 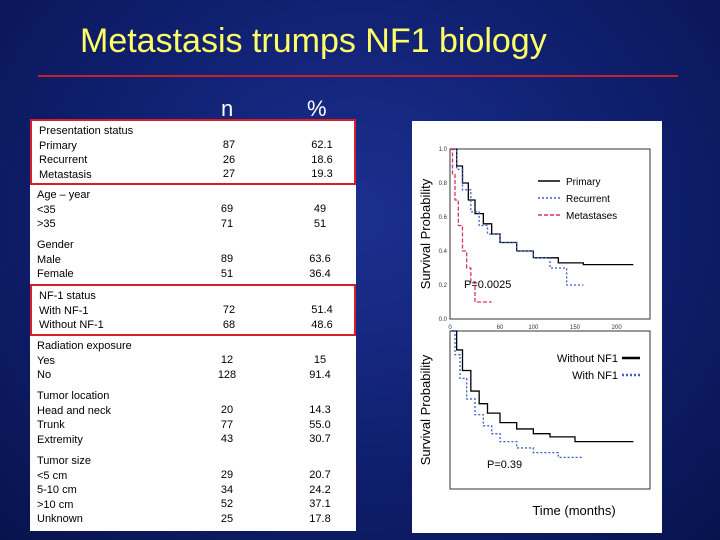 I want to click on survival-curve-with-nf1, so click(x=517, y=394).